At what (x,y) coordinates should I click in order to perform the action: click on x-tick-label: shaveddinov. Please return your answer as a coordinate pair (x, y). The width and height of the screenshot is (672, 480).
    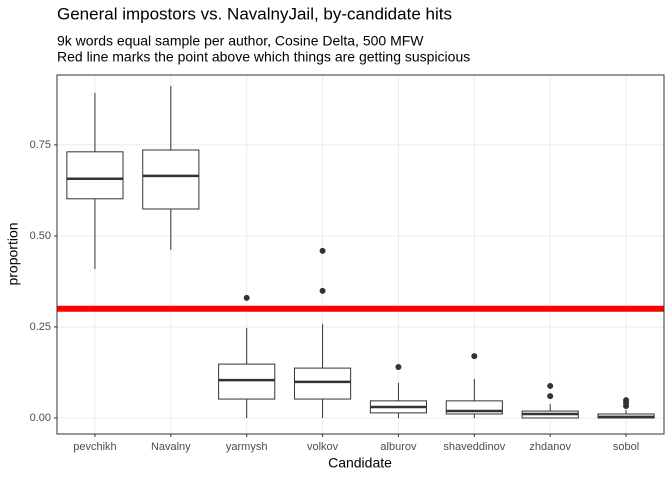
    Looking at the image, I should click on (474, 447).